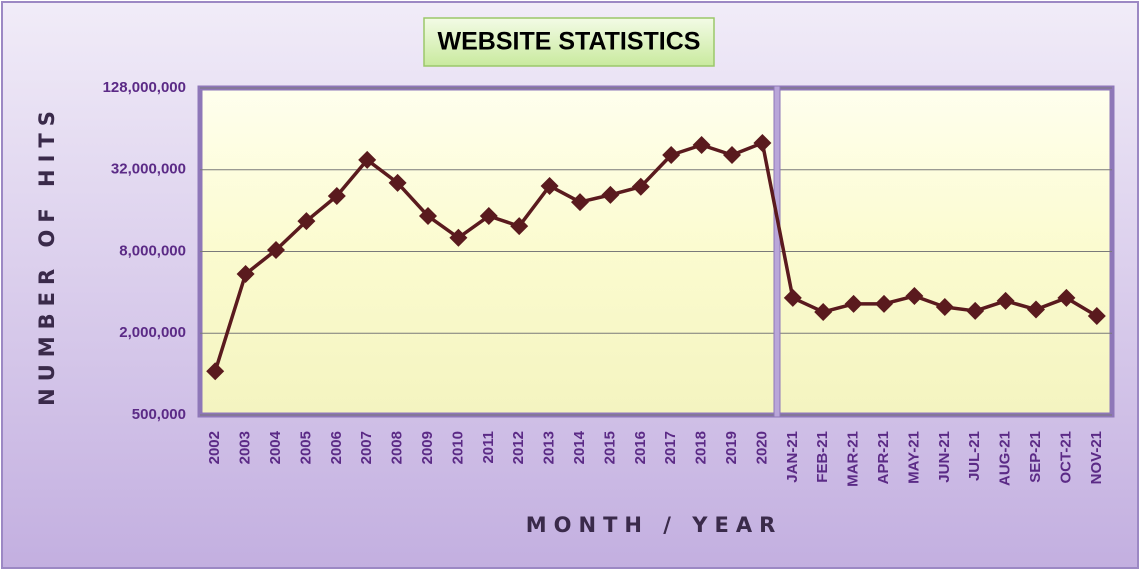  Describe the element at coordinates (792, 457) in the screenshot. I see `x-tick-label: JAN-21` at that location.